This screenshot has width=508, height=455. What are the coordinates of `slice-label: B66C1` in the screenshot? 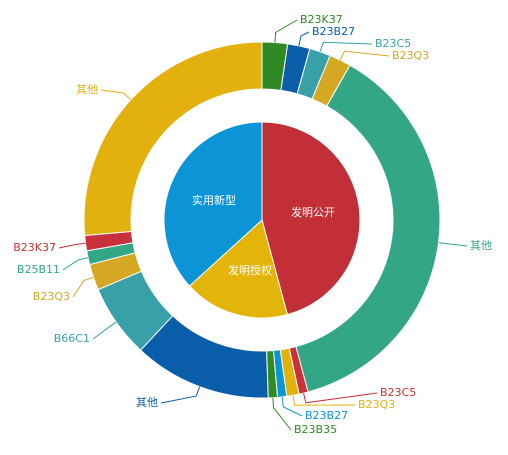 It's located at (72, 338).